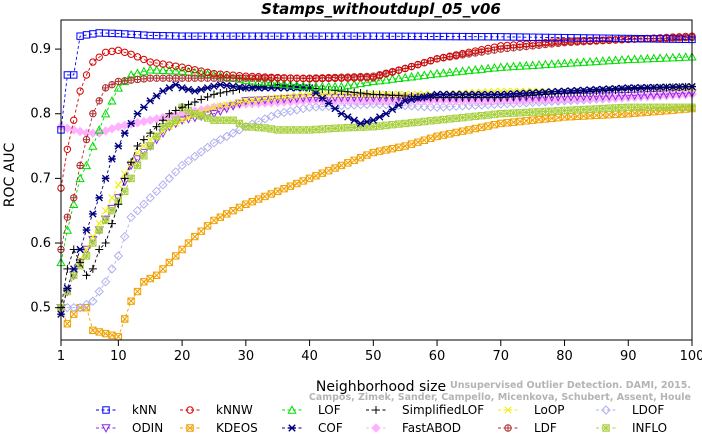 The width and height of the screenshot is (702, 434). Describe the element at coordinates (381, 9) in the screenshot. I see `chart-title: Stamps_withoutdupl_05_v06` at that location.